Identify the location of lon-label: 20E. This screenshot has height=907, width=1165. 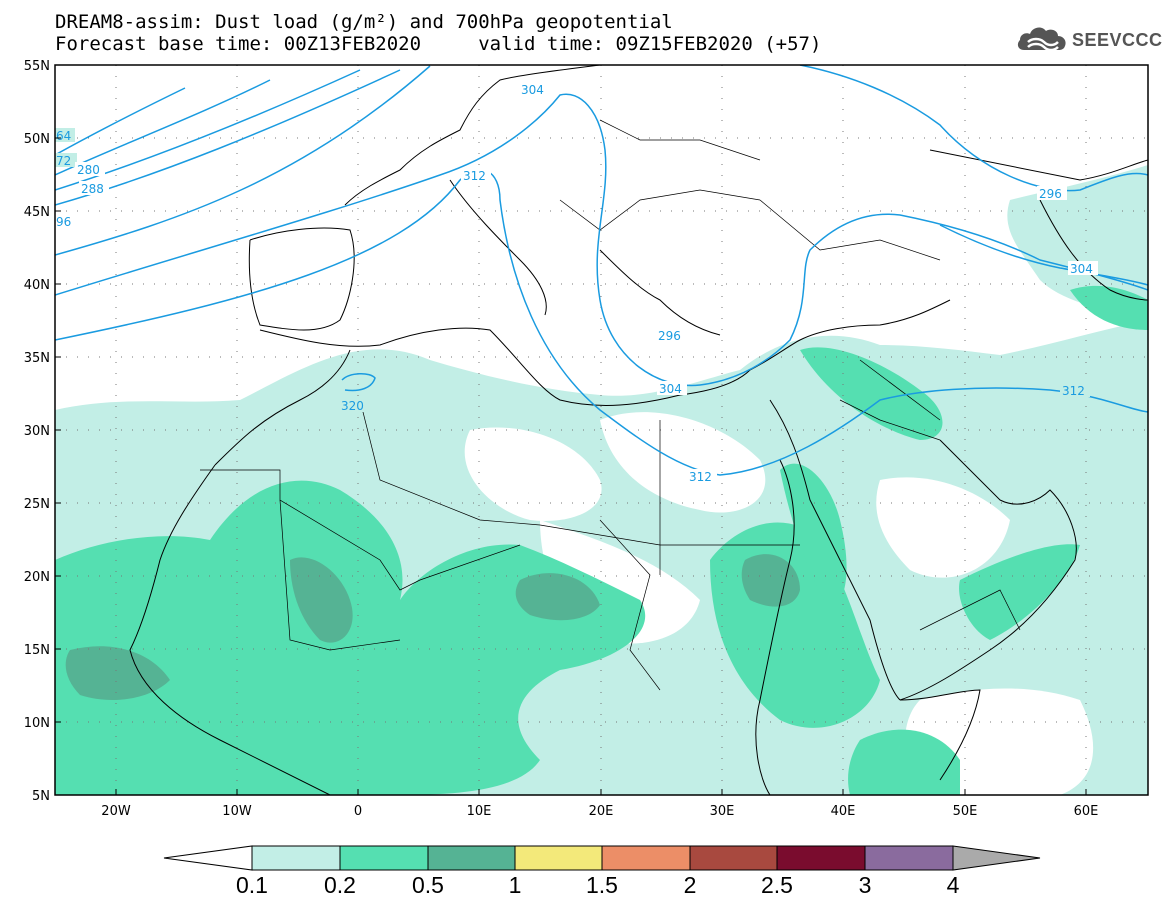
(601, 811).